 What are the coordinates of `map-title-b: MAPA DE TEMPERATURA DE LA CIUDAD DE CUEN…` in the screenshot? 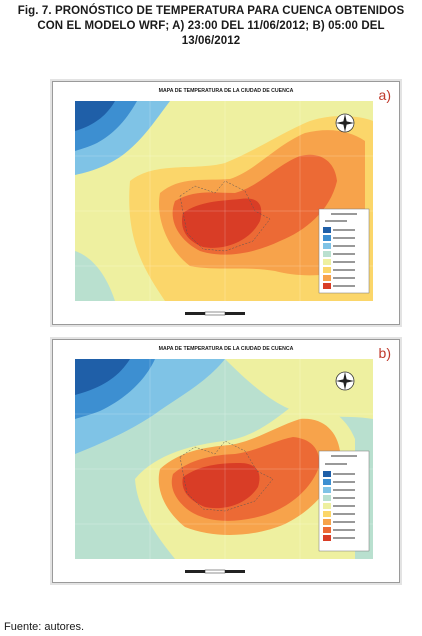 It's located at (226, 349).